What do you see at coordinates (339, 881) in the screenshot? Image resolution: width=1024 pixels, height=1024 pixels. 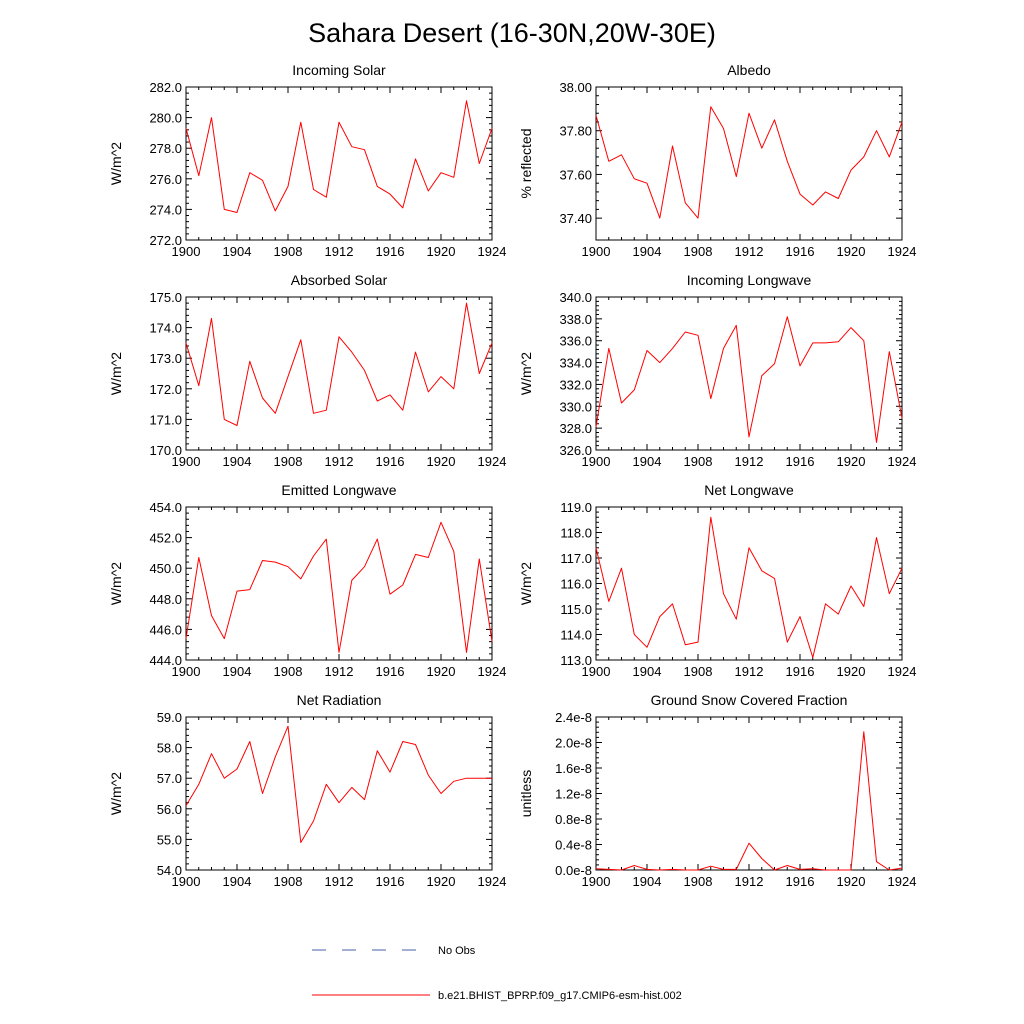 I see `net-radiation-x-tick-label: 1912` at bounding box center [339, 881].